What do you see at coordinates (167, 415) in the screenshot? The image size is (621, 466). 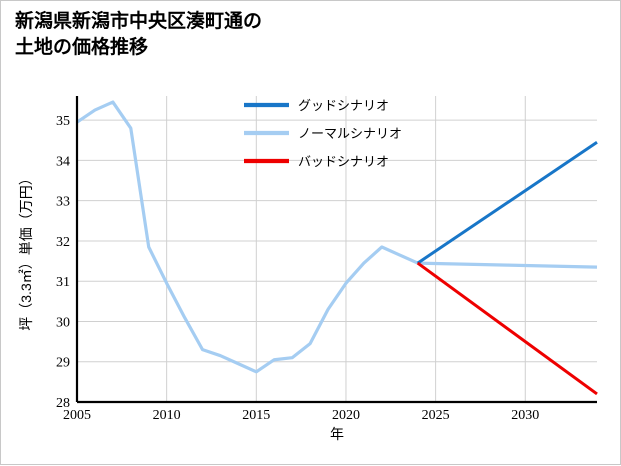 I see `x-tick-label: 2010` at bounding box center [167, 415].